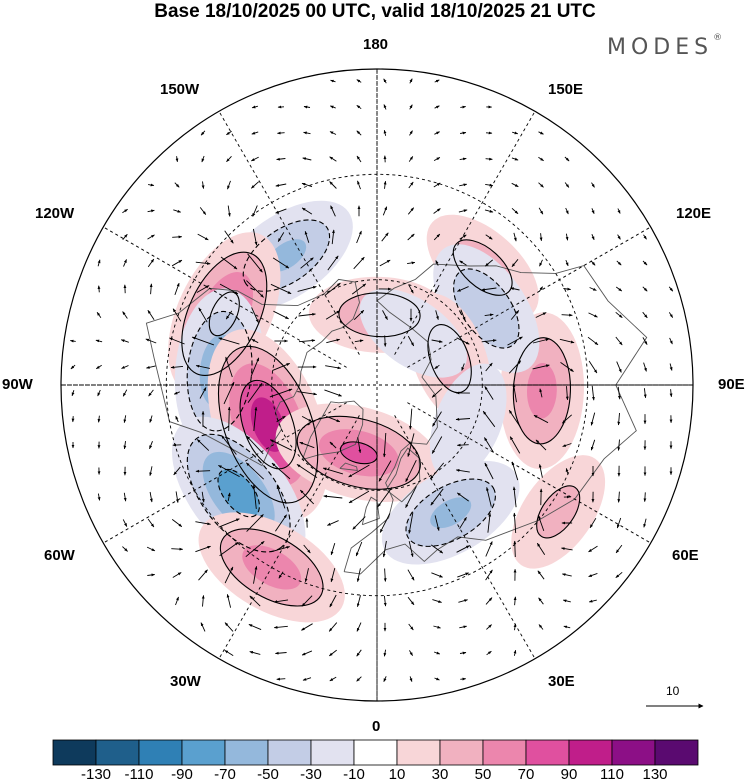 The height and width of the screenshot is (783, 750). Describe the element at coordinates (694, 213) in the screenshot. I see `lon-label-120e: 120E` at that location.